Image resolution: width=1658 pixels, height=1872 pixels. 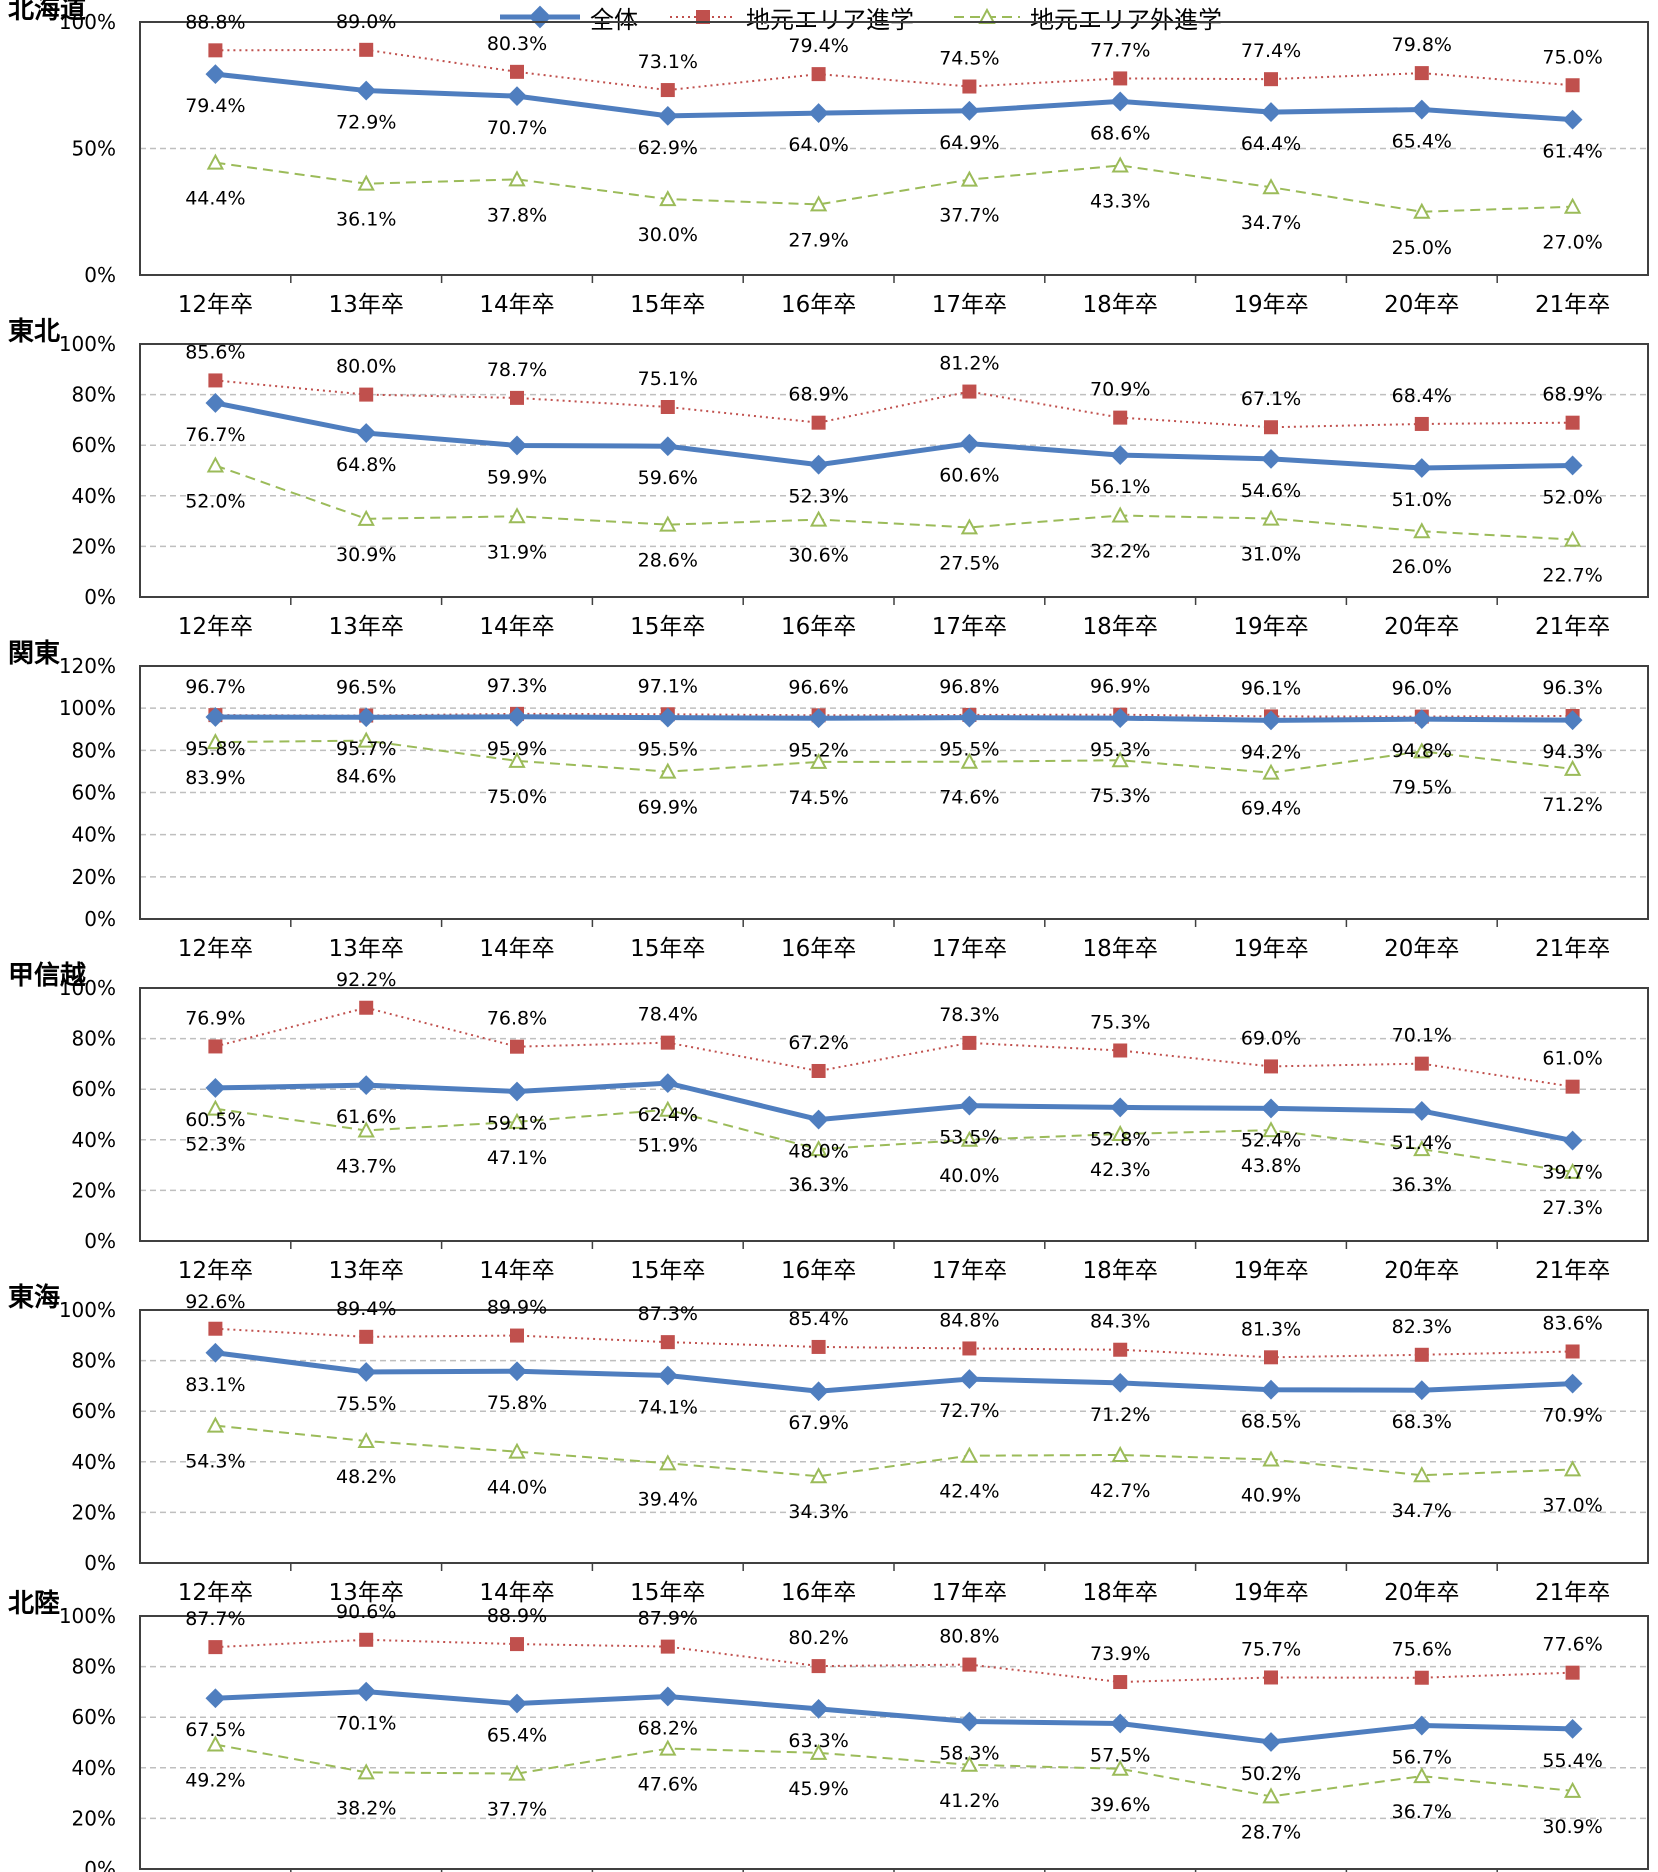 What do you see at coordinates (667, 627) in the screenshot?
I see `x-tick-label: 15年卒` at bounding box center [667, 627].